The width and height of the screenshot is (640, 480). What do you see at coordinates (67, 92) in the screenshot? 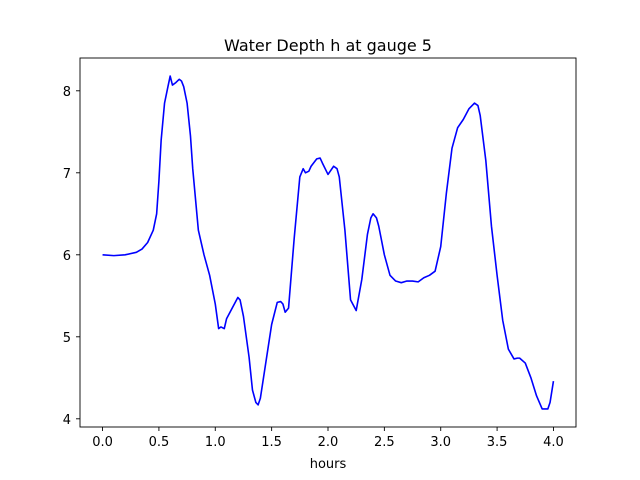
I see `y-tick-label: 8` at bounding box center [67, 92].